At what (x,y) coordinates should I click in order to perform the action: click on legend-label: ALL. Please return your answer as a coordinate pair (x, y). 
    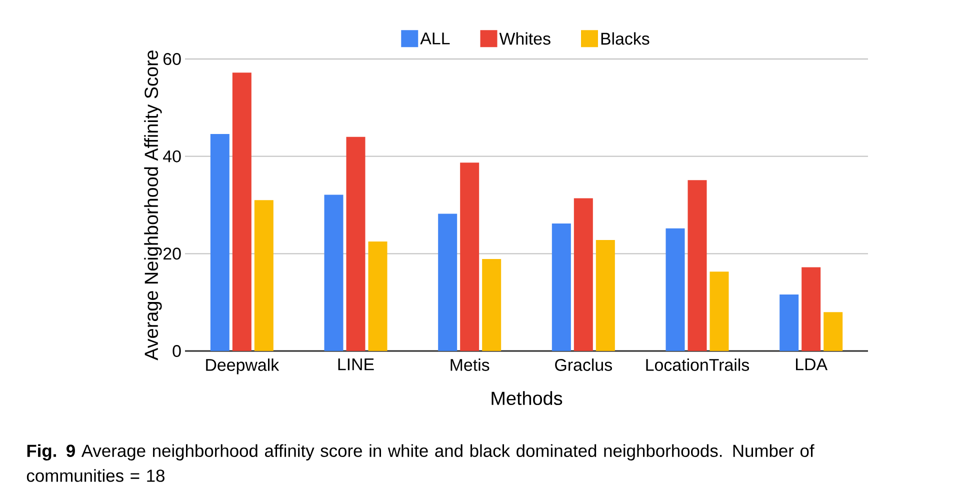
    Looking at the image, I should click on (435, 38).